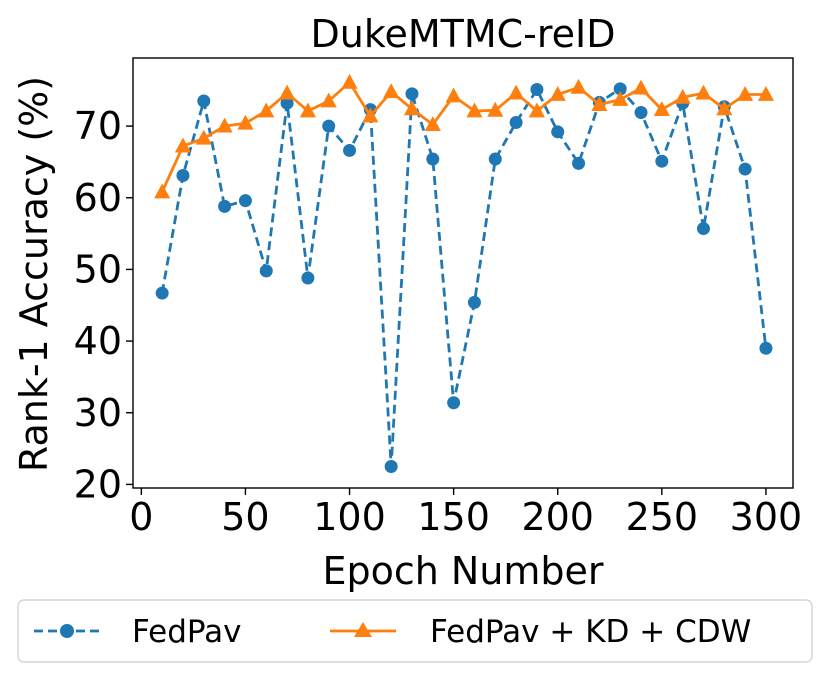 The height and width of the screenshot is (676, 830). What do you see at coordinates (766, 517) in the screenshot?
I see `x-tick-label: 300` at bounding box center [766, 517].